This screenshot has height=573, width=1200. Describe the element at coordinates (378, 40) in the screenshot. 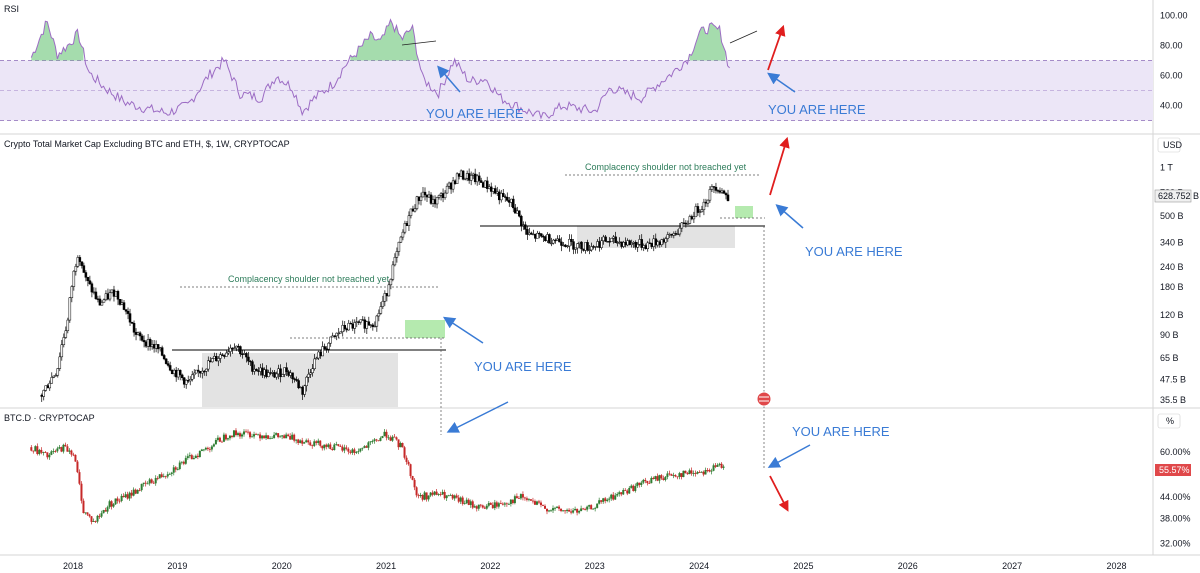

I see `rsi-overbought-fills` at that location.